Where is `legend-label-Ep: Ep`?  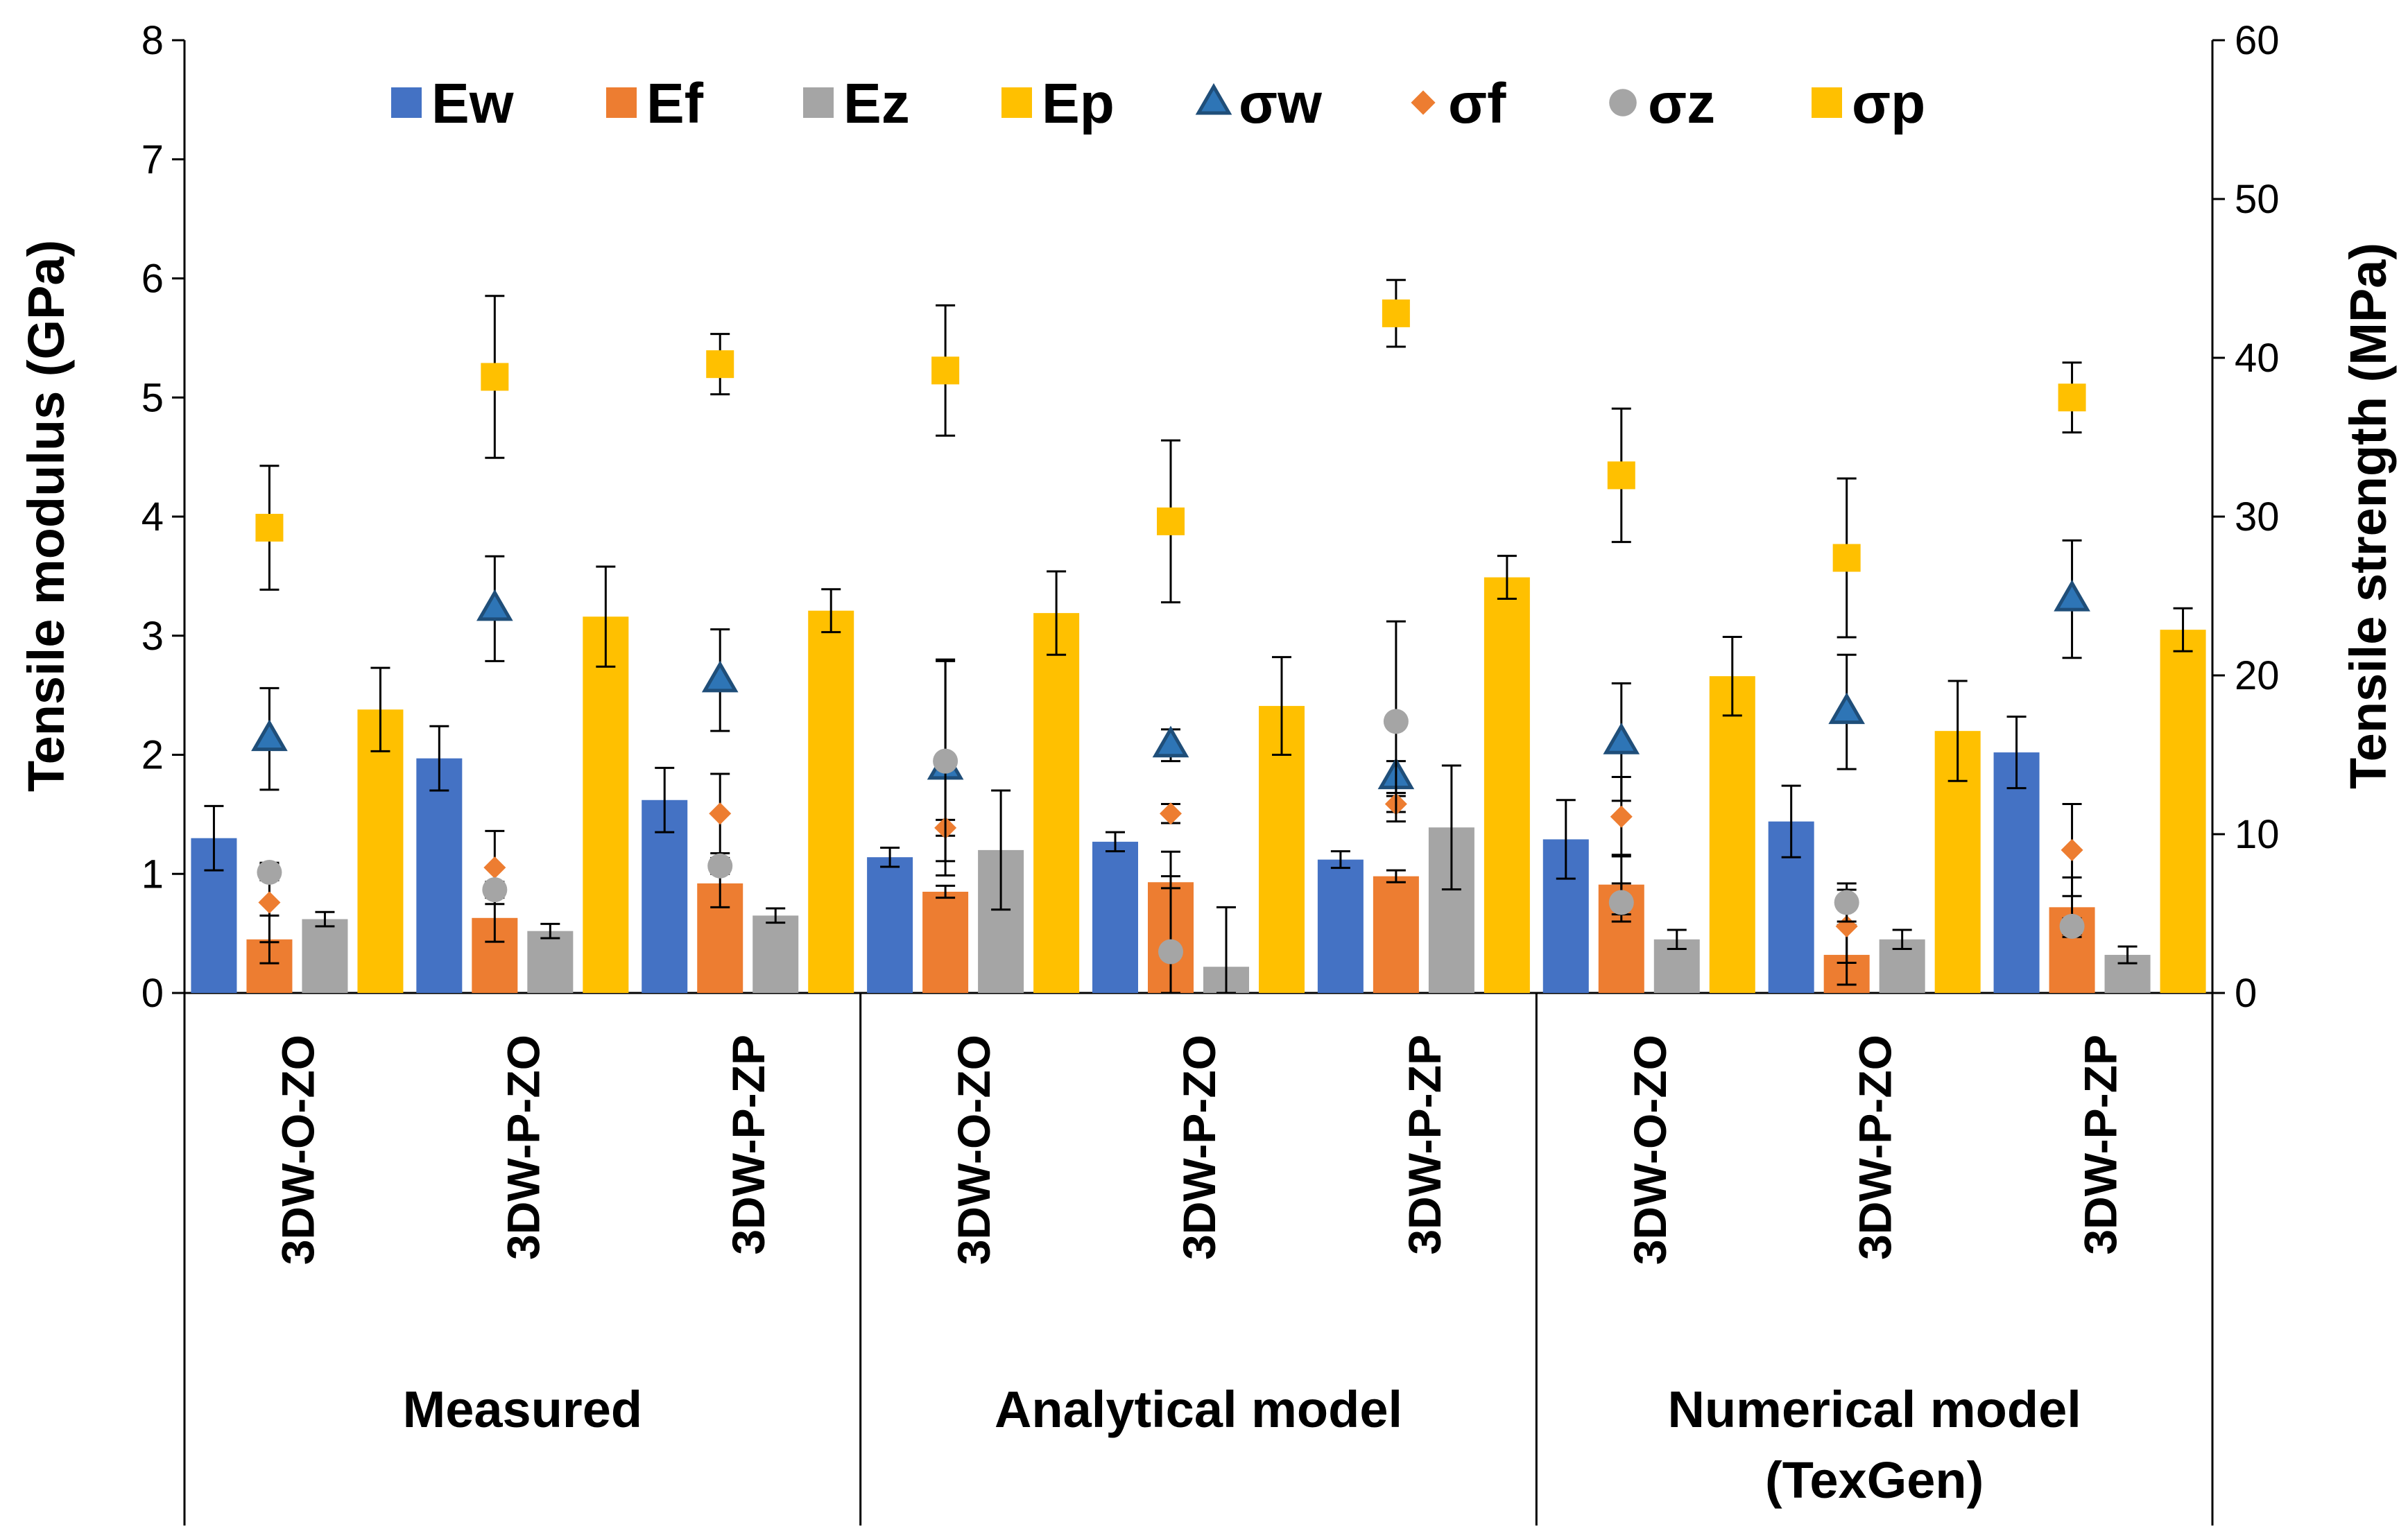 legend-label-Ep: Ep is located at coordinates (1078, 104).